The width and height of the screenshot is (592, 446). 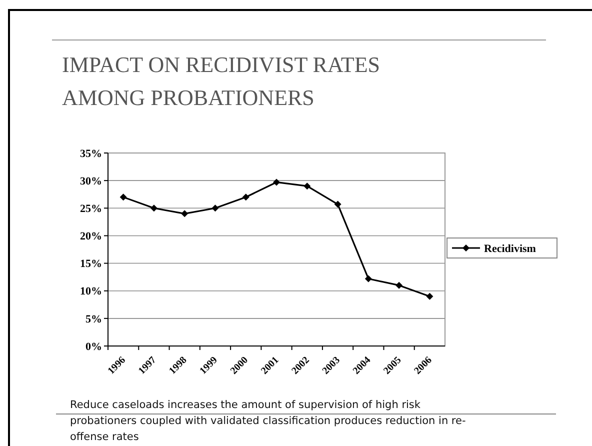 What do you see at coordinates (91, 236) in the screenshot?
I see `y-tick-label: 20%` at bounding box center [91, 236].